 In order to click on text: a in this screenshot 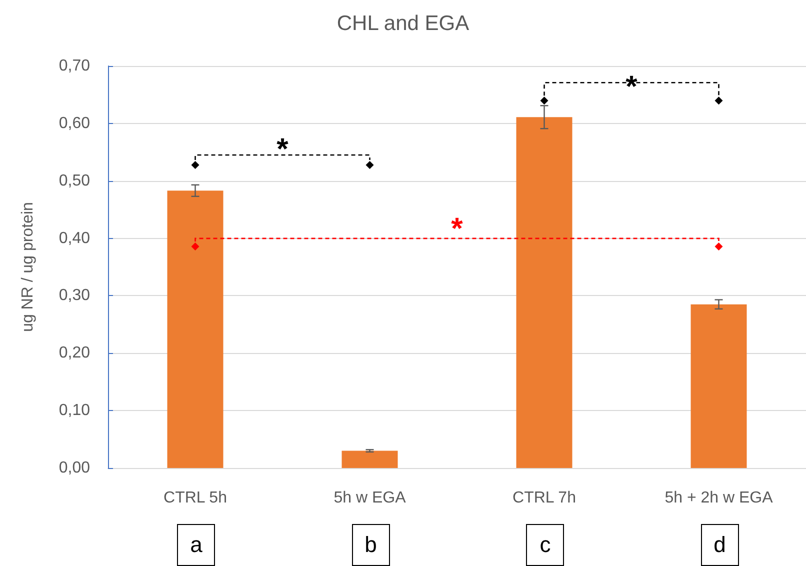, I will do `click(196, 545)`.